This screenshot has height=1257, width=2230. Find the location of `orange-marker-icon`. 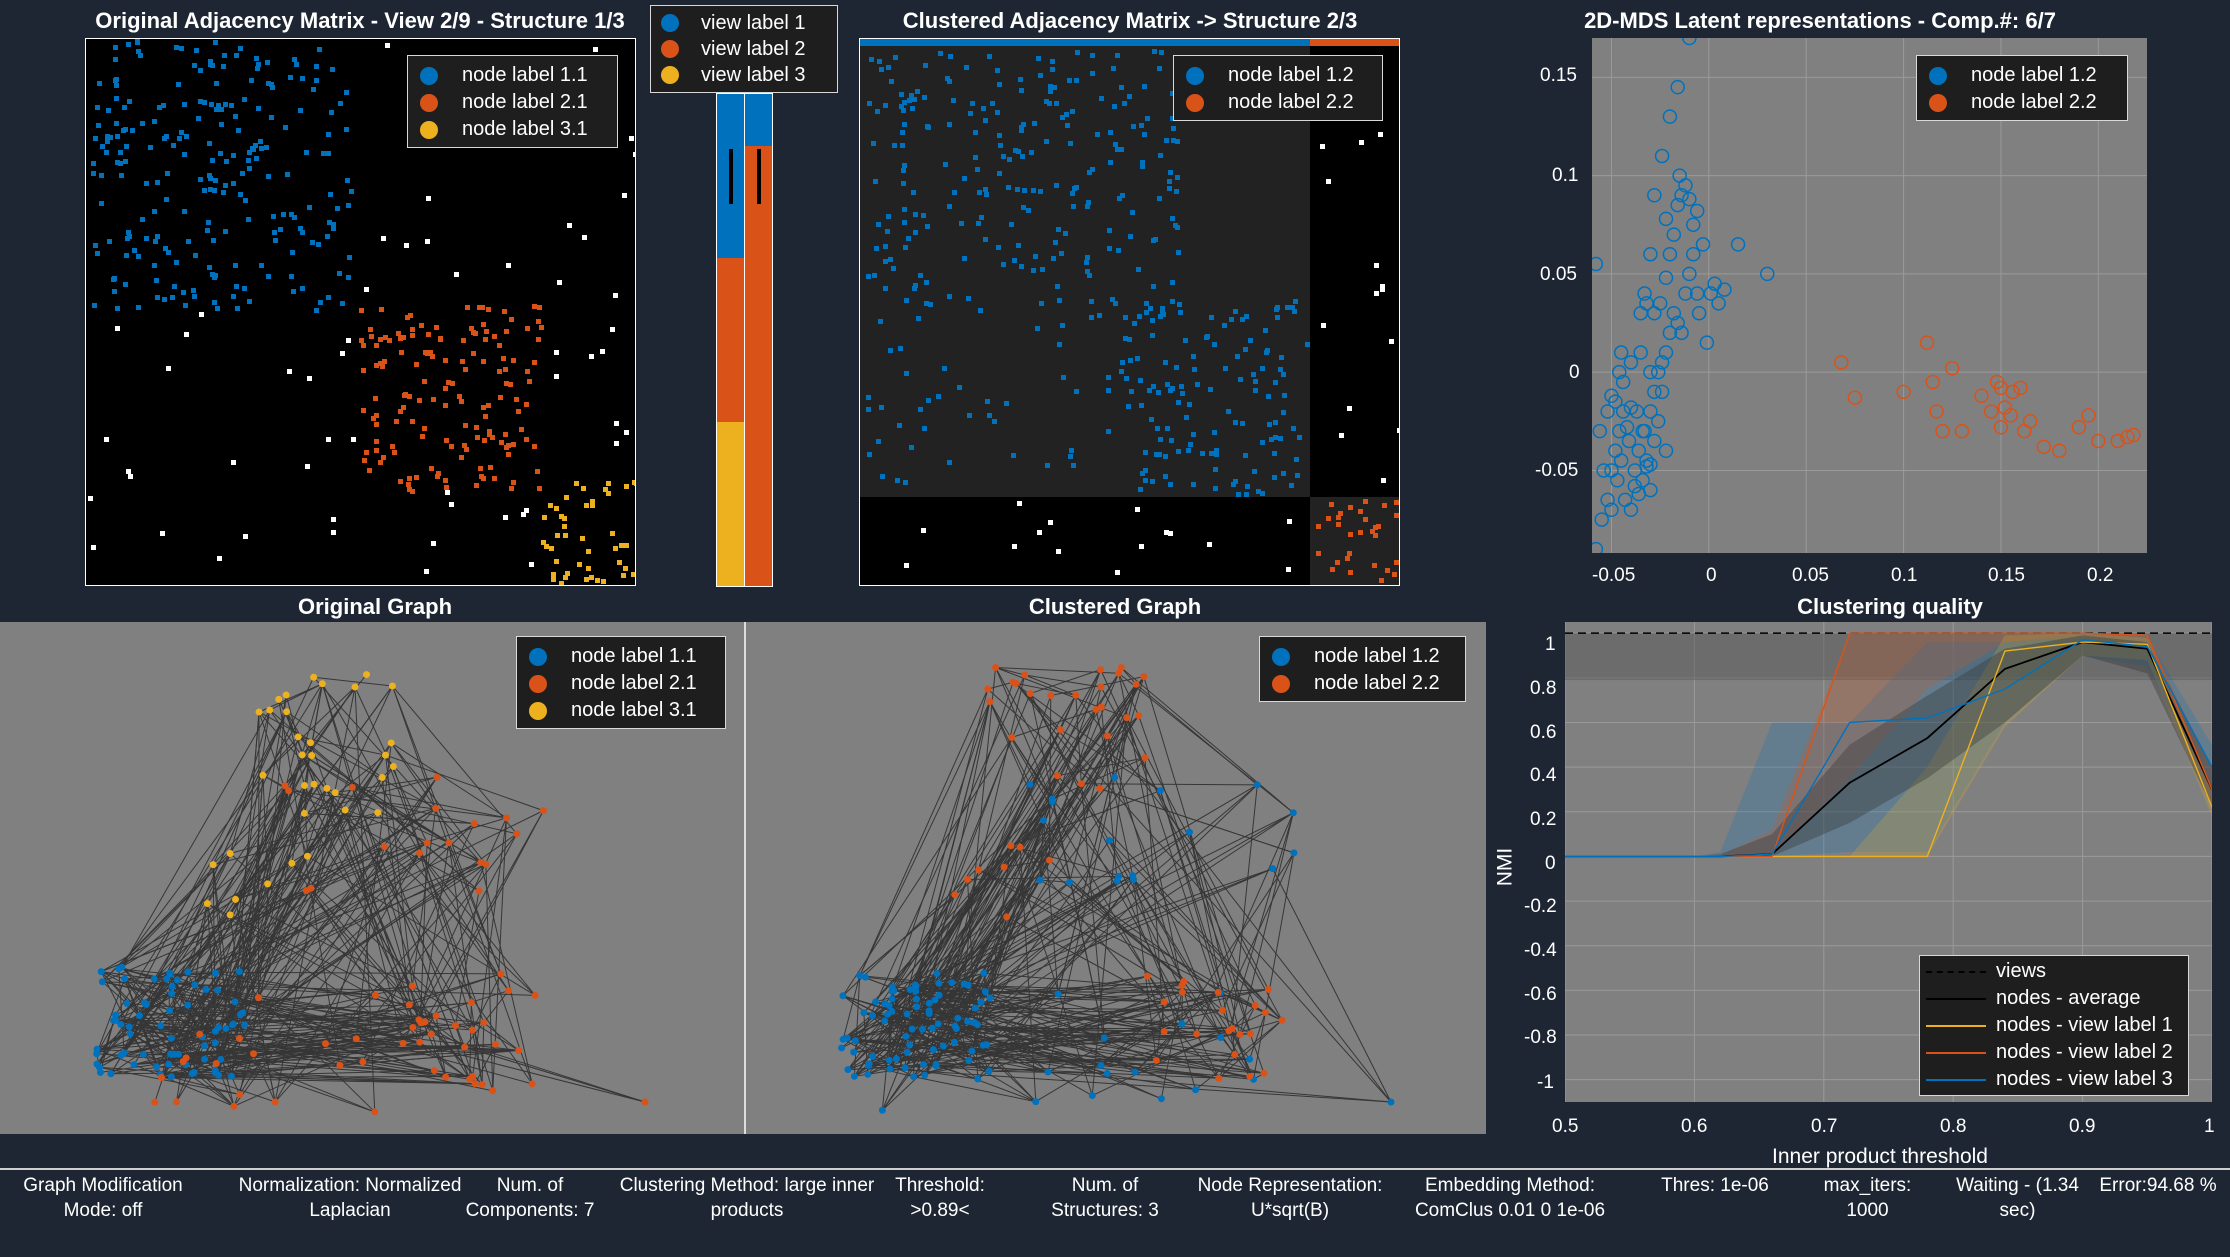

orange-marker-icon is located at coordinates (1281, 684).